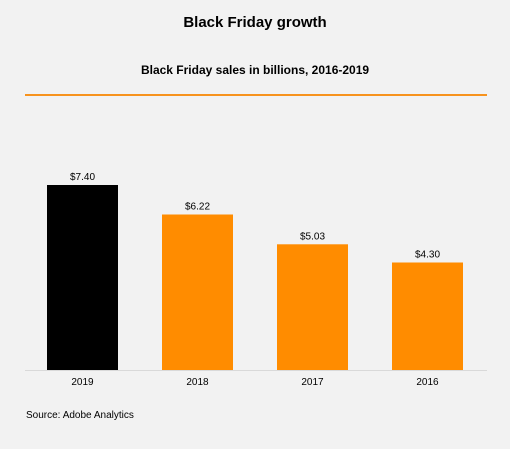  Describe the element at coordinates (256, 95) in the screenshot. I see `title-divider` at that location.